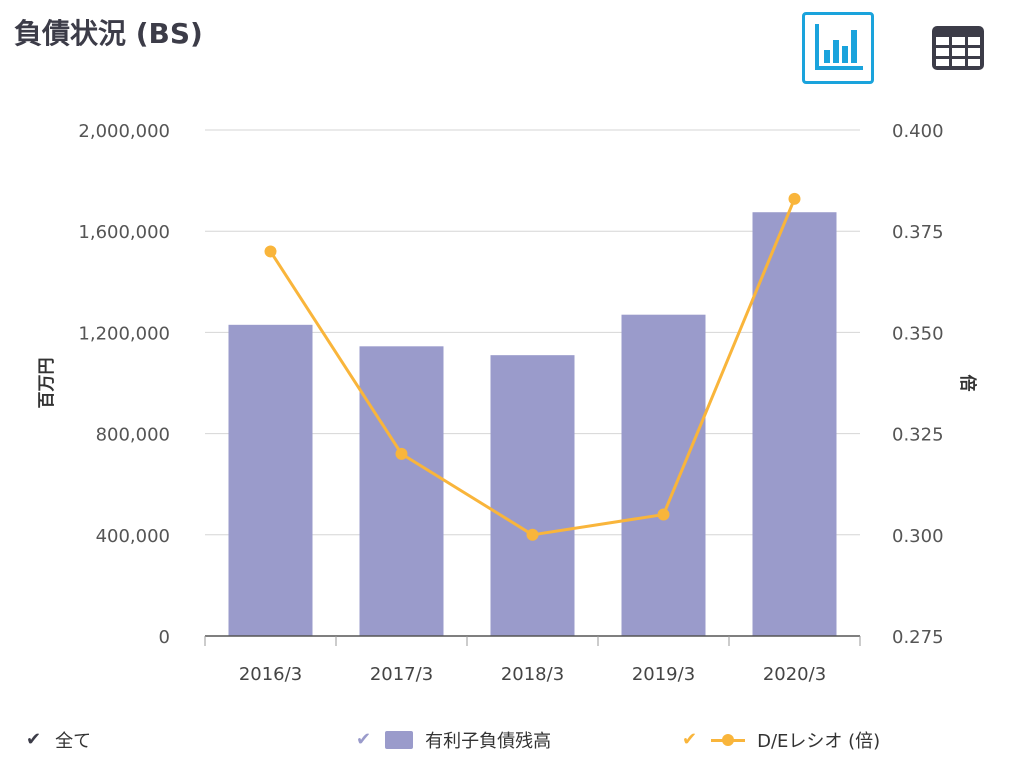  I want to click on legend-item-interest-bearing-debt: ✔ 有利子負債残高, so click(453, 740).